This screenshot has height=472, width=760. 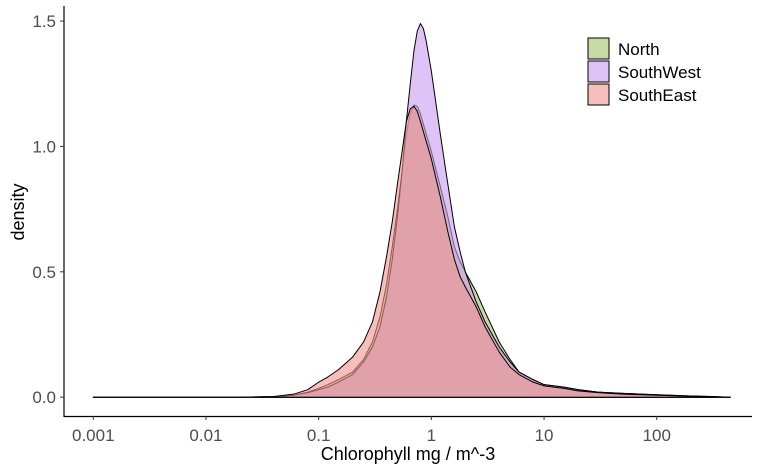 I want to click on legend-key-southwest, so click(x=598, y=71).